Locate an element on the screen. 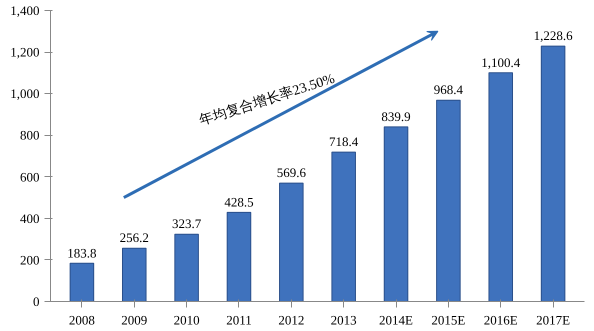 This screenshot has width=594, height=331. data-label: 1,228.6 is located at coordinates (554, 36).